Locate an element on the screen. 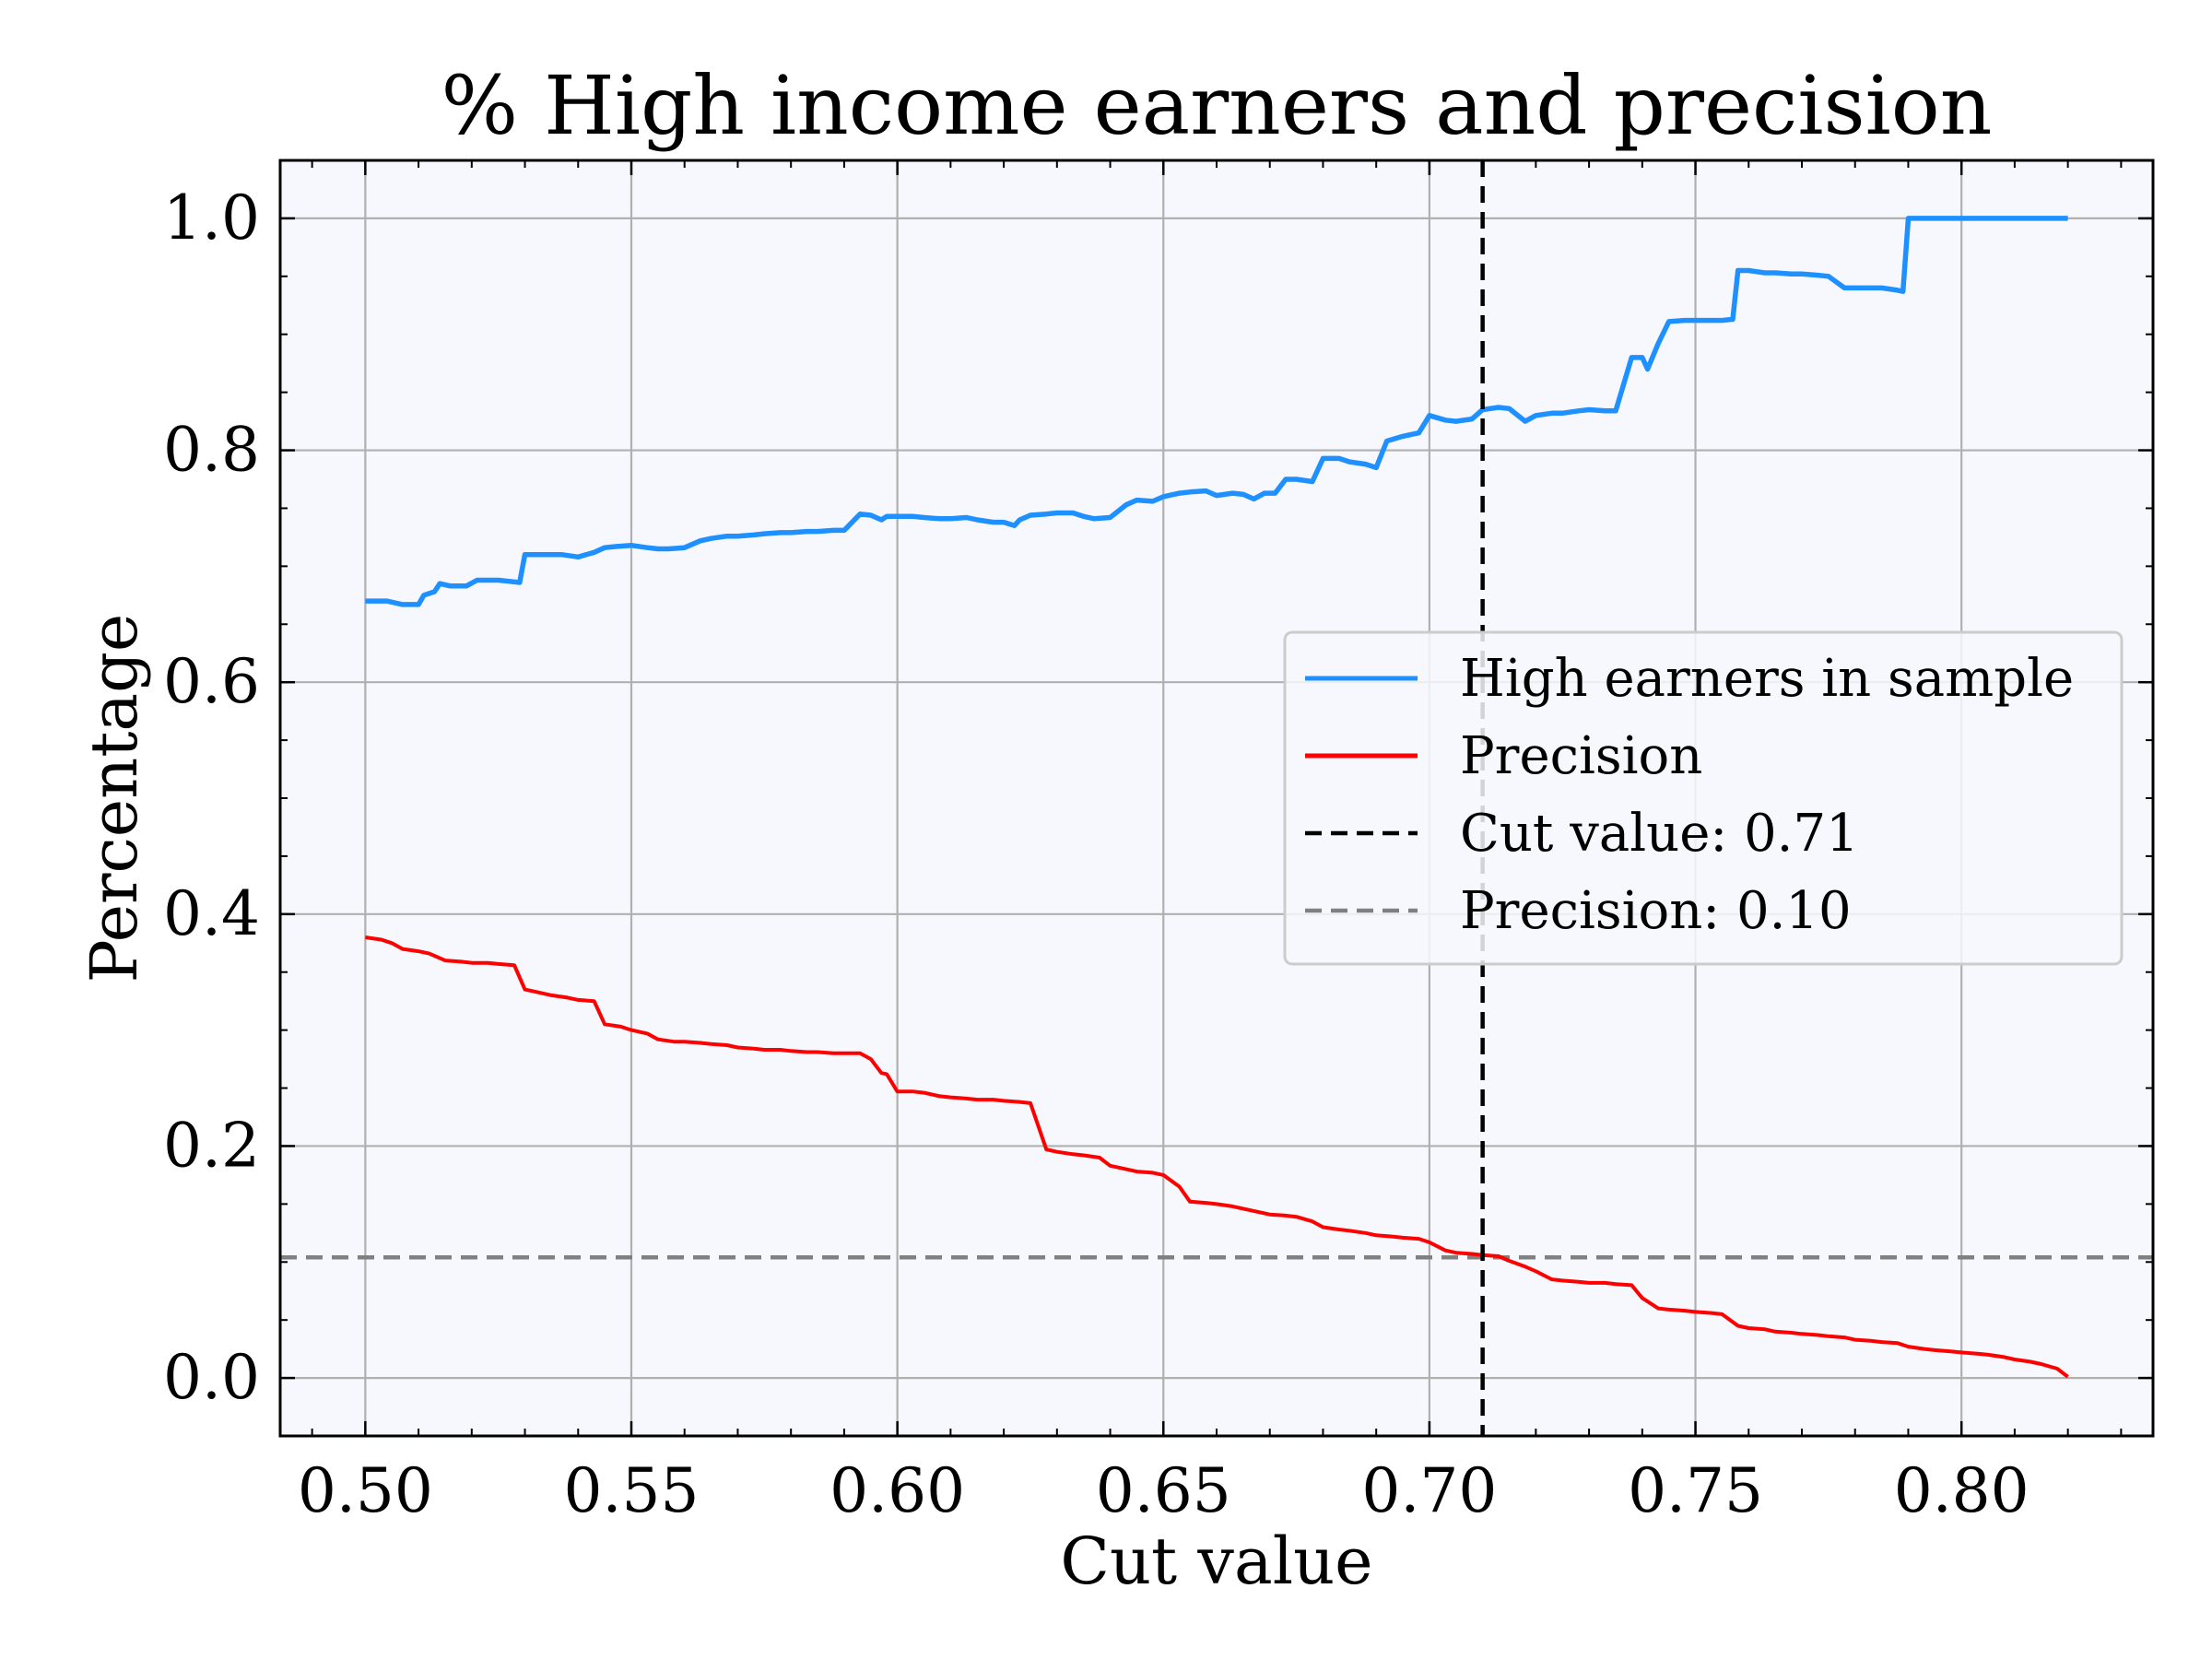 The width and height of the screenshot is (2212, 1659). x-tick-label: 0.75 is located at coordinates (1695, 1490).